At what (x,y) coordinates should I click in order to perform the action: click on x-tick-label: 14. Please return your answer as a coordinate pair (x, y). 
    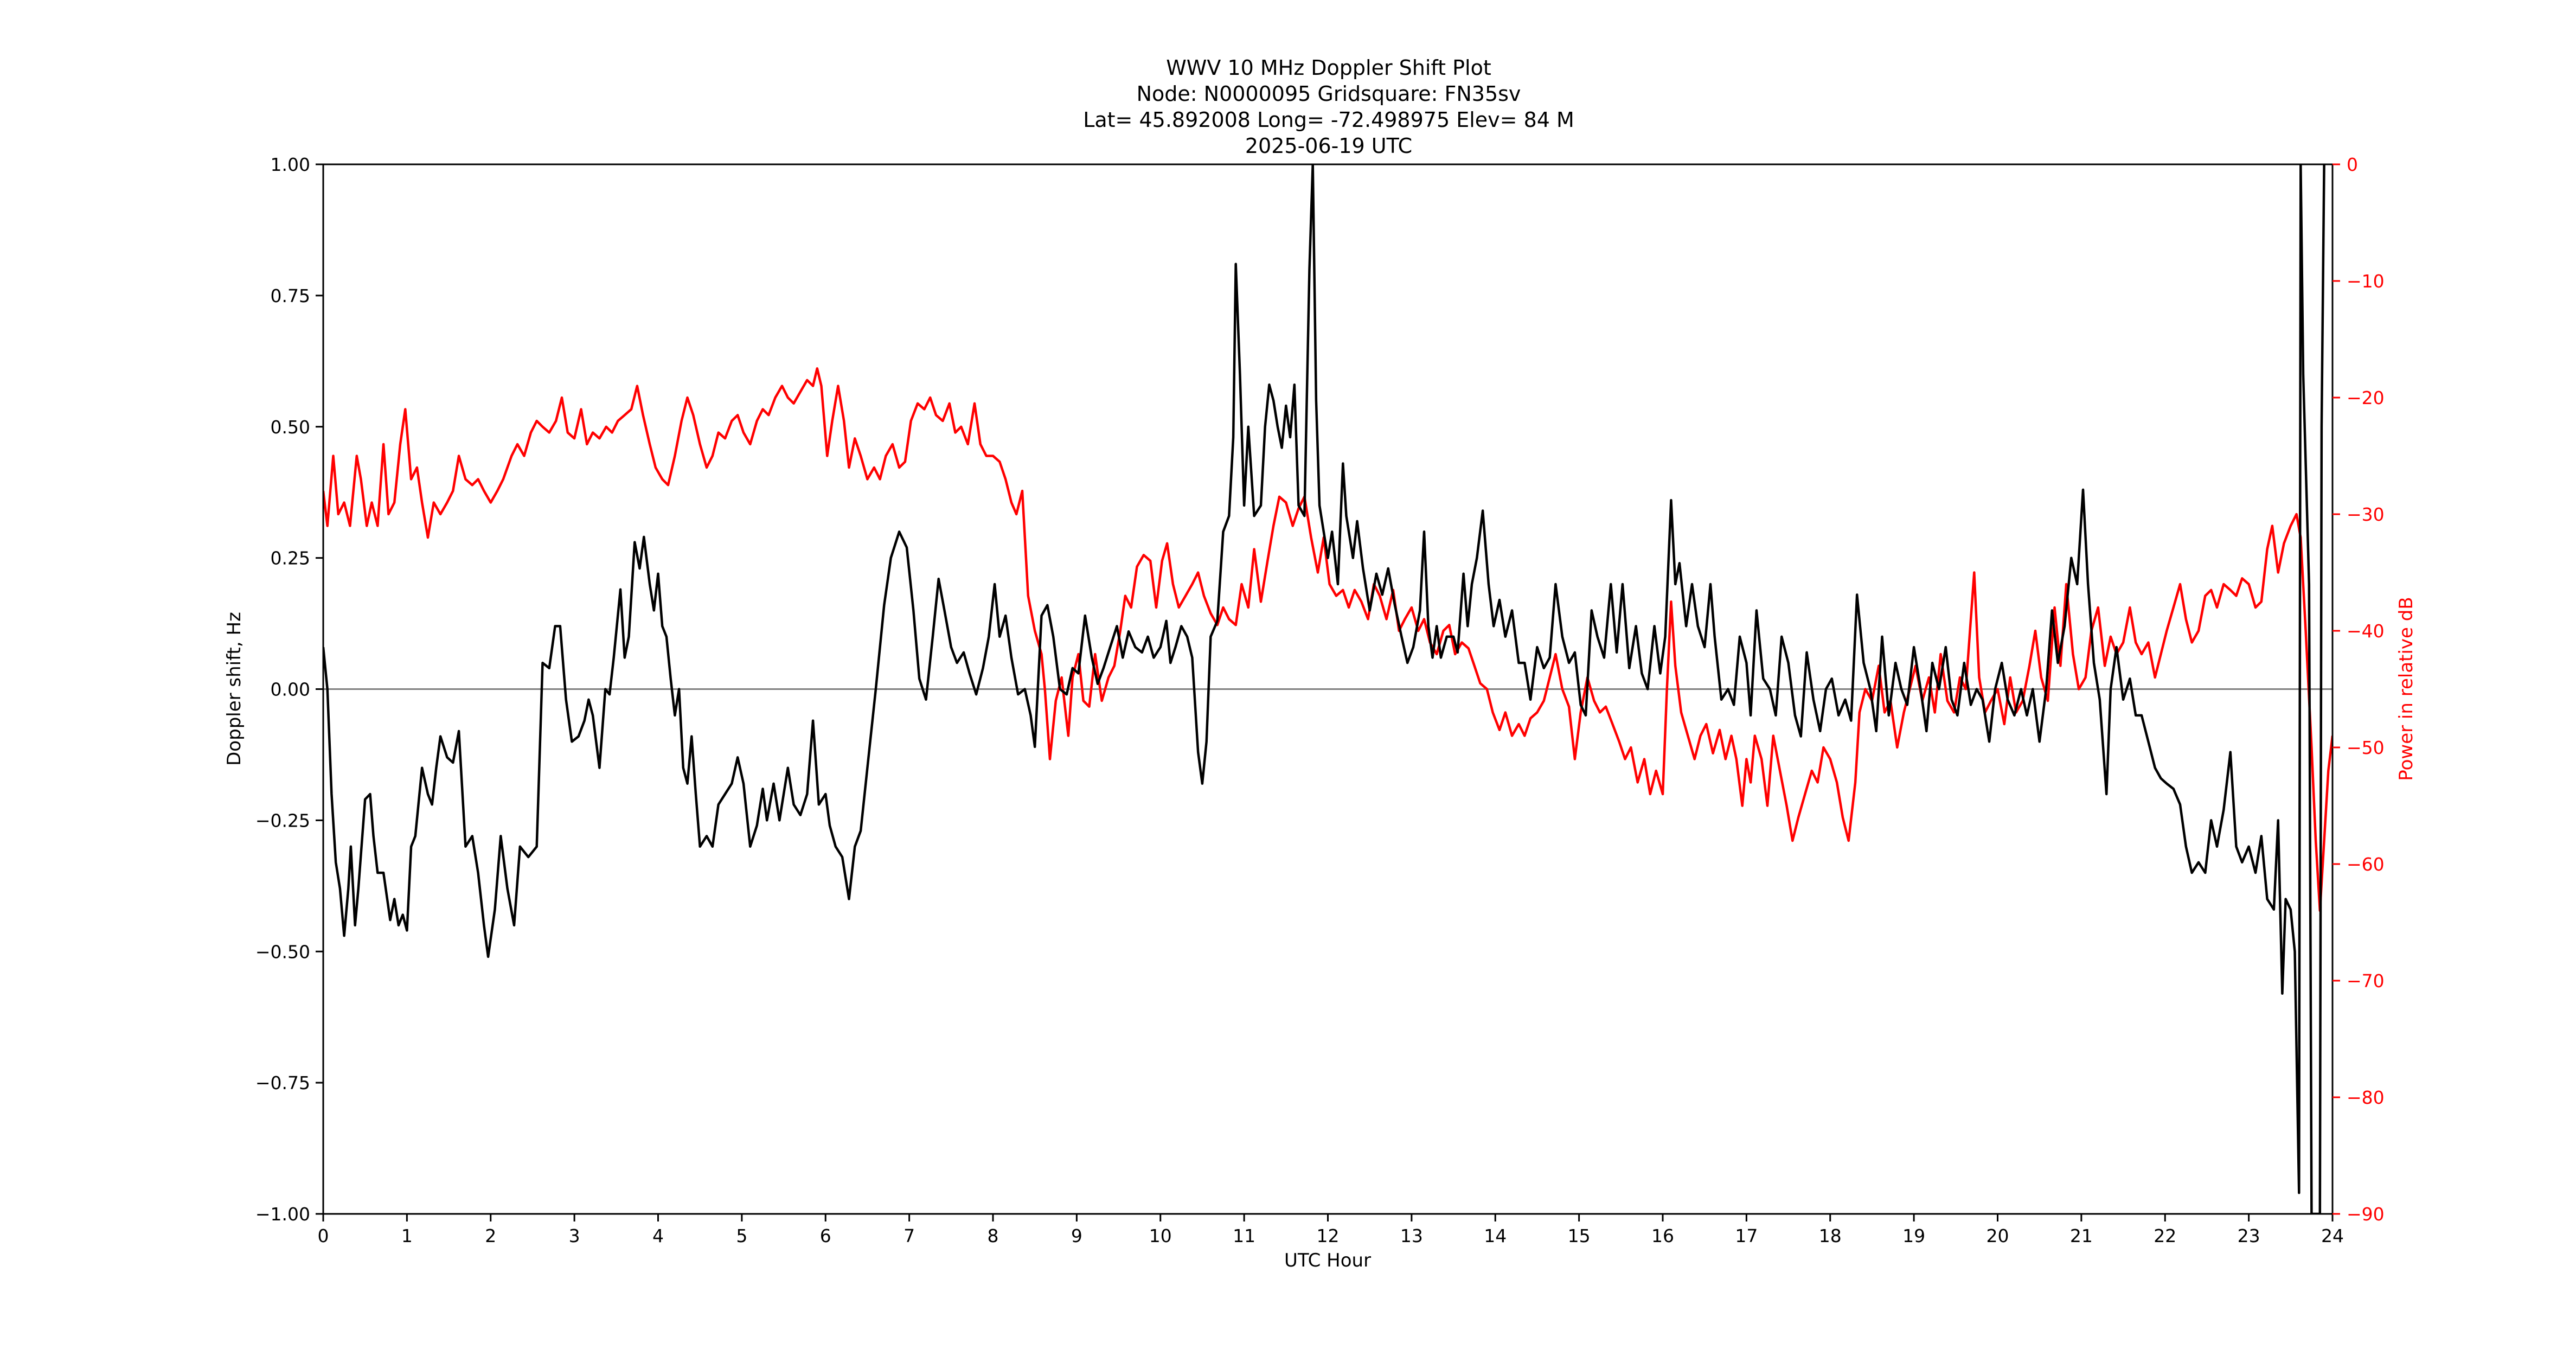
    Looking at the image, I should click on (1495, 1235).